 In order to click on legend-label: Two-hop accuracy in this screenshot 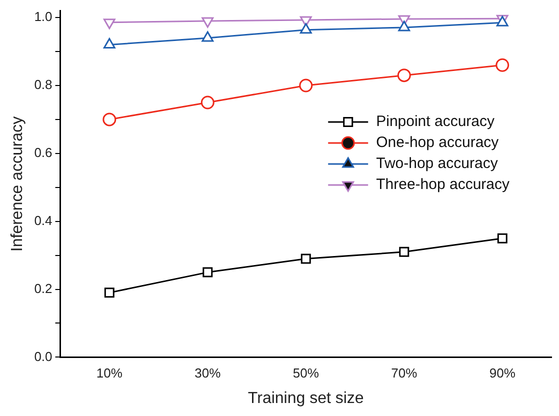, I will do `click(437, 163)`.